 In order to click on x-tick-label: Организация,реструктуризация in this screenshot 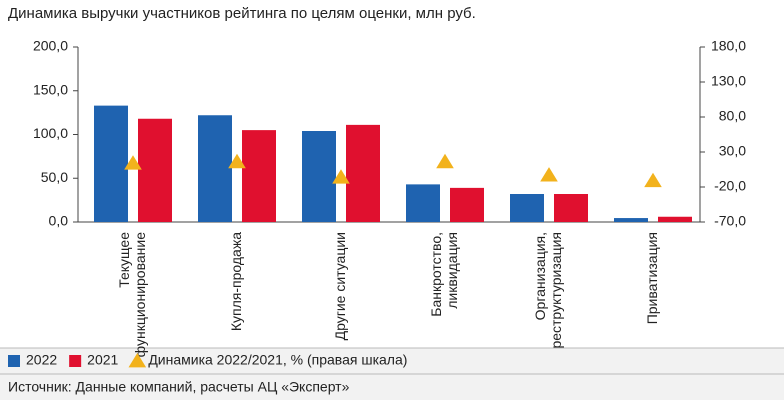, I will do `click(548, 290)`.